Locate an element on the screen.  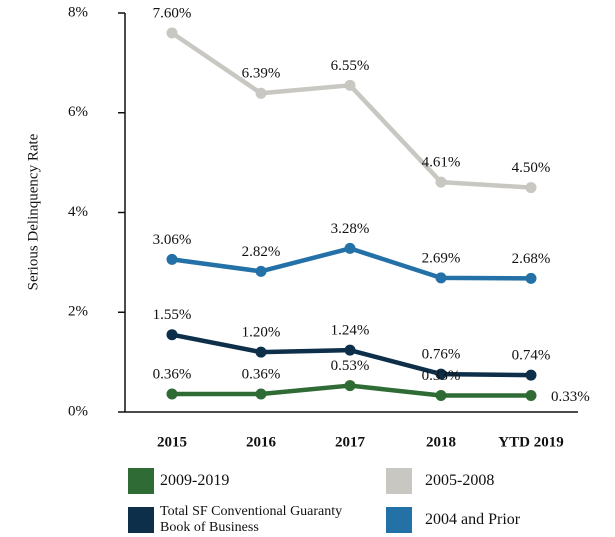
y-tick-label: 4% is located at coordinates (78, 212).